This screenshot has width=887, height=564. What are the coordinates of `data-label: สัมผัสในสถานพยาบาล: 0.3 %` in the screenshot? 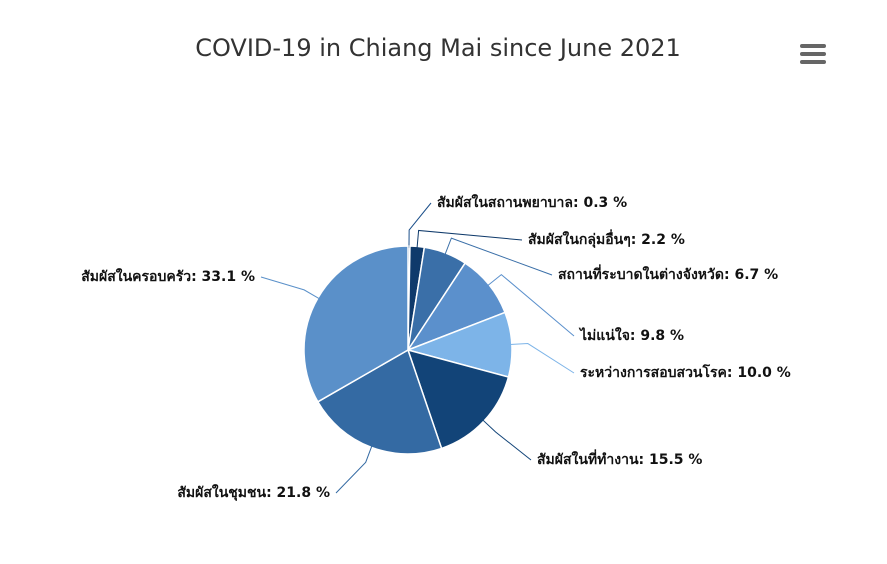 It's located at (532, 202).